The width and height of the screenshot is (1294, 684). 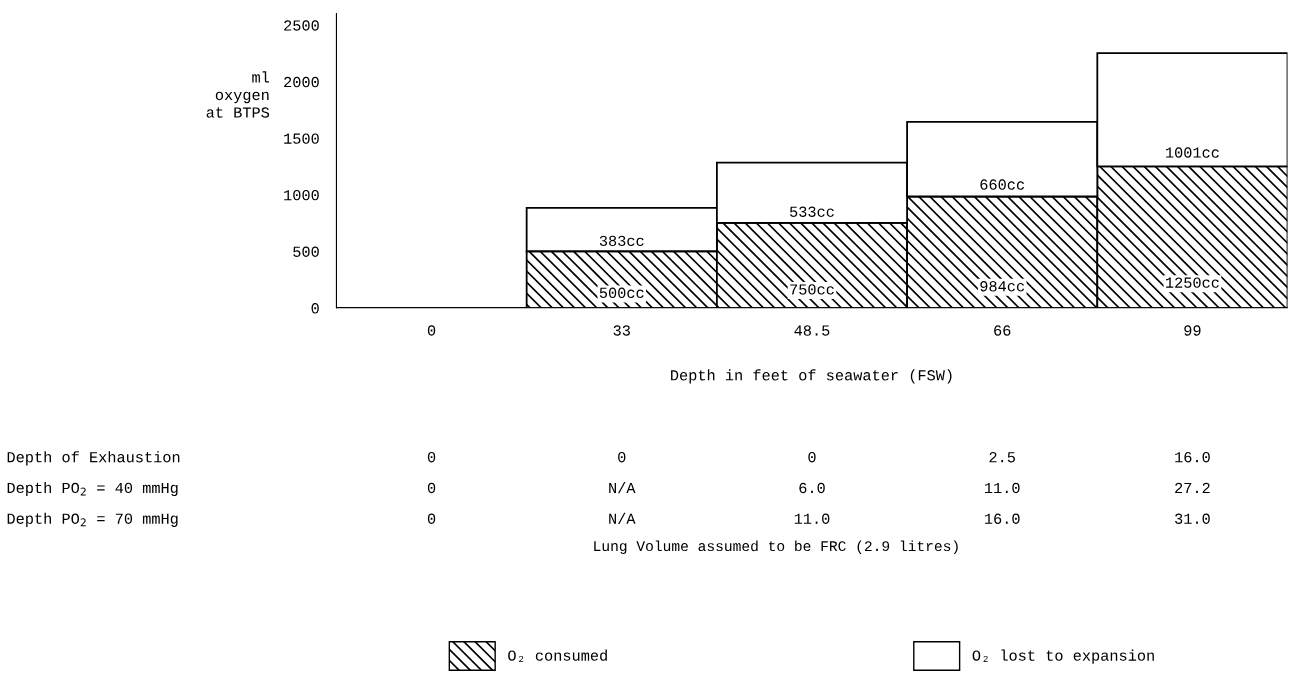 What do you see at coordinates (1002, 457) in the screenshot?
I see `text: 2.5` at bounding box center [1002, 457].